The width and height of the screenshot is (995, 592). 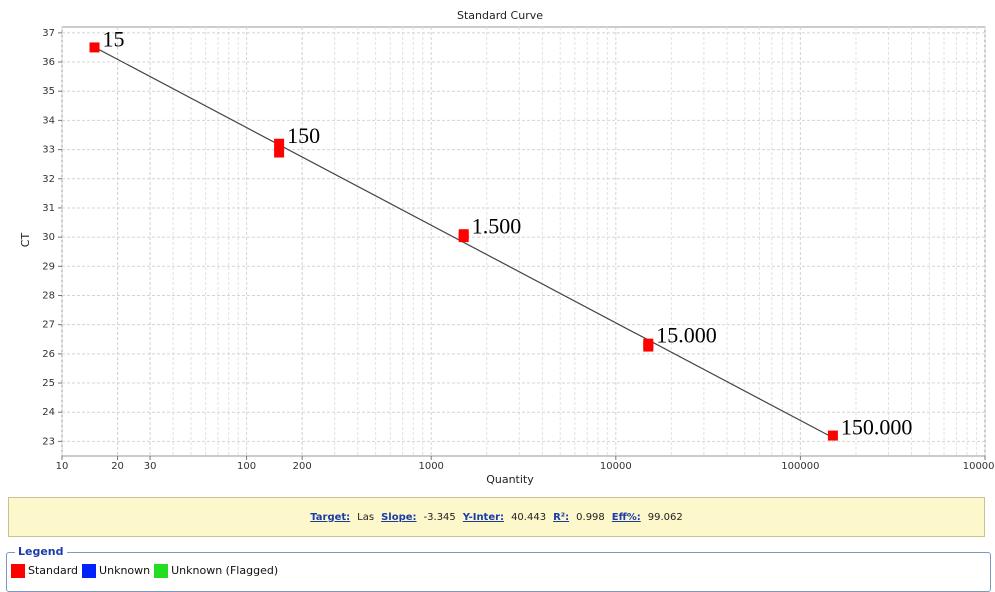 What do you see at coordinates (150, 466) in the screenshot?
I see `x-tick-label: 30` at bounding box center [150, 466].